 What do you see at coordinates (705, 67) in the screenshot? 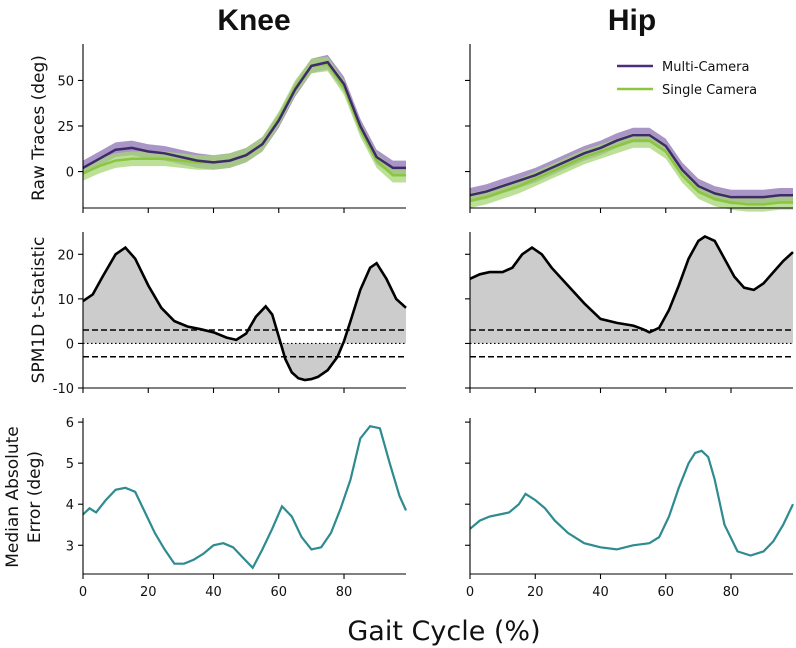
I see `legend-label-multi-camera: Multi-Camera` at bounding box center [705, 67].